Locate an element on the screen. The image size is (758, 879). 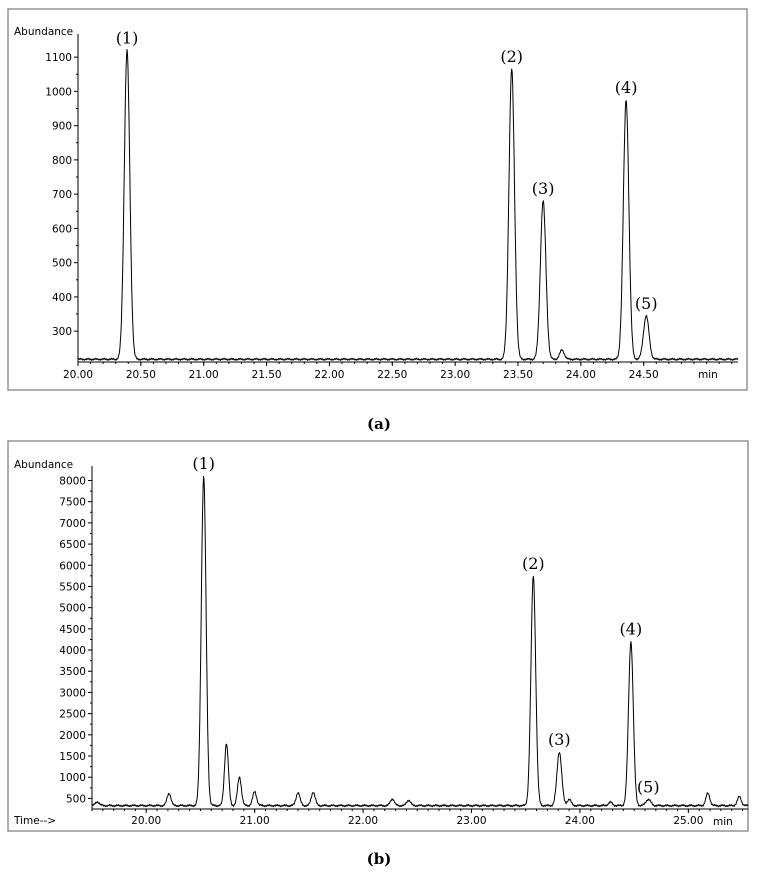
panel-a-x-tick-label: 20.50 is located at coordinates (141, 375).